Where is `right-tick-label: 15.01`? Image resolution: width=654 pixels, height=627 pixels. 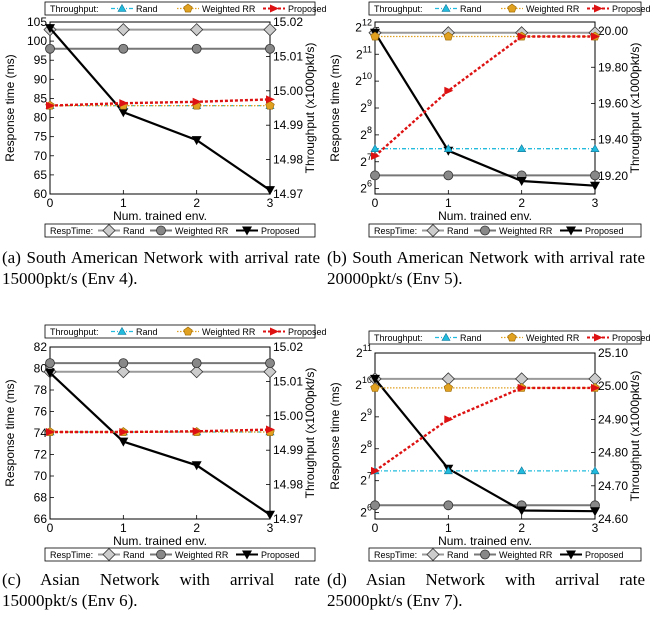
right-tick-label: 15.01 is located at coordinates (288, 381).